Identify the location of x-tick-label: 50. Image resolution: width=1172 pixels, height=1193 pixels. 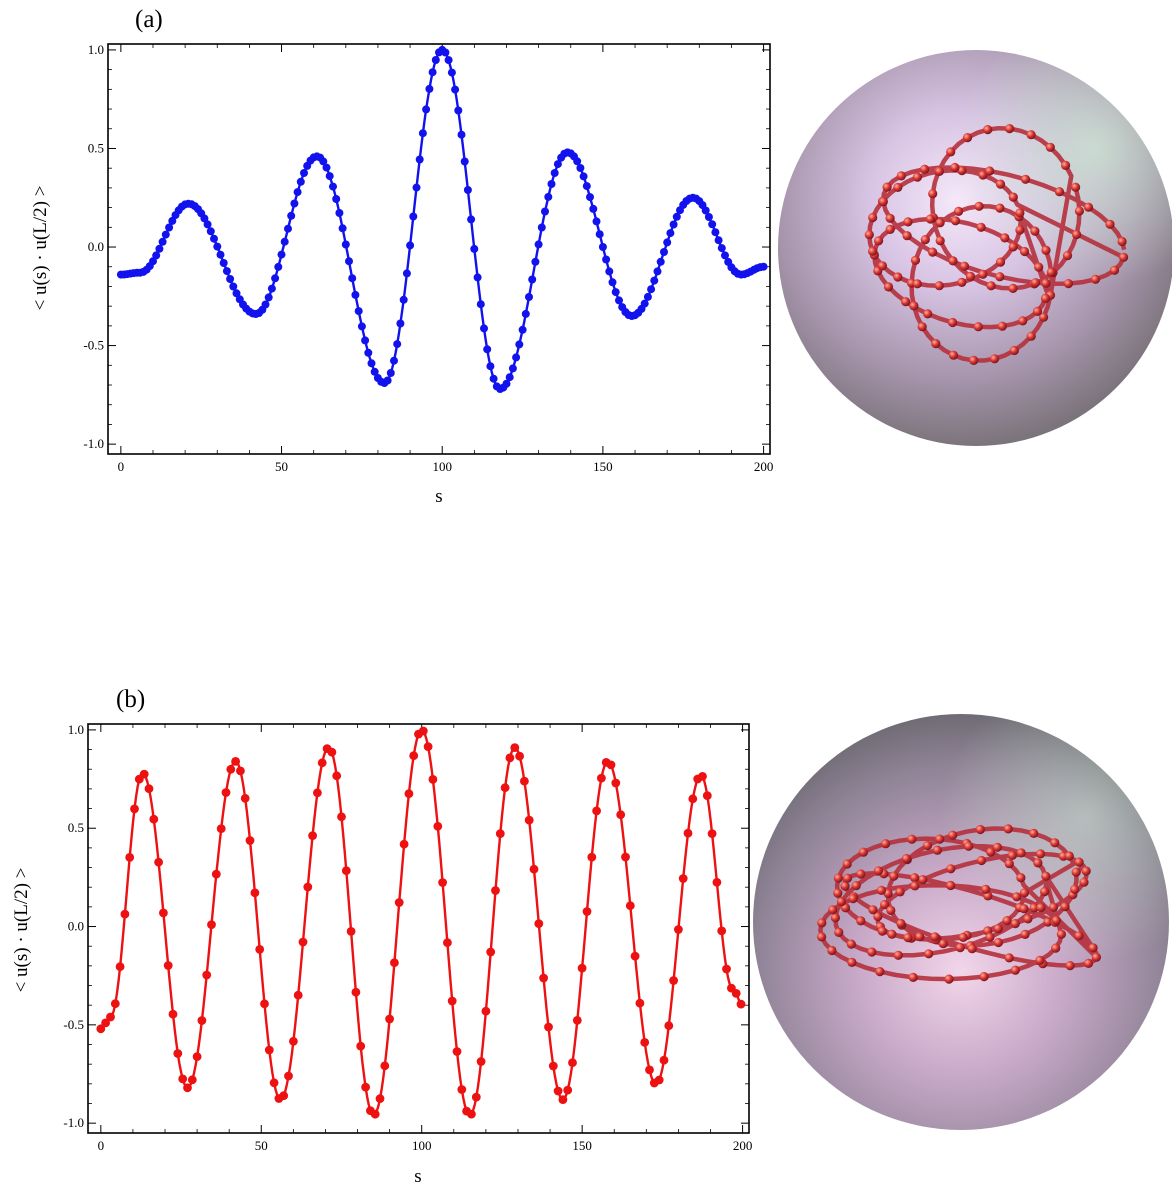
(261, 1145).